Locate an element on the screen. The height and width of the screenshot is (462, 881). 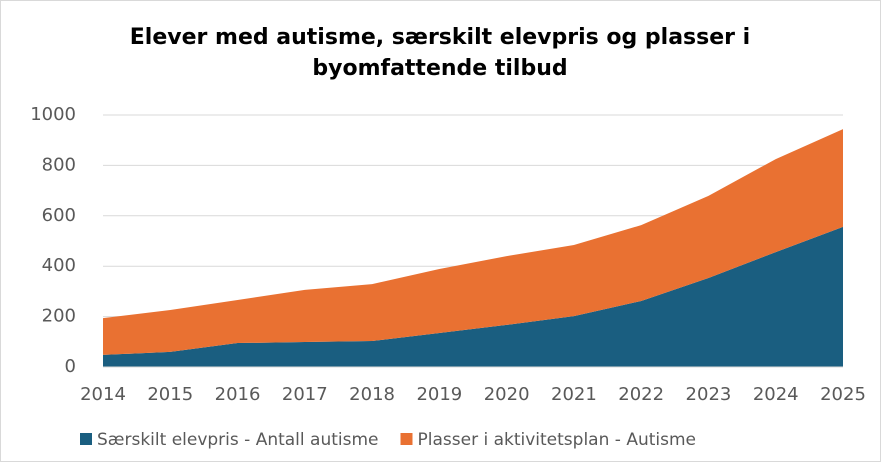
x-tick-label: 2025 is located at coordinates (843, 394).